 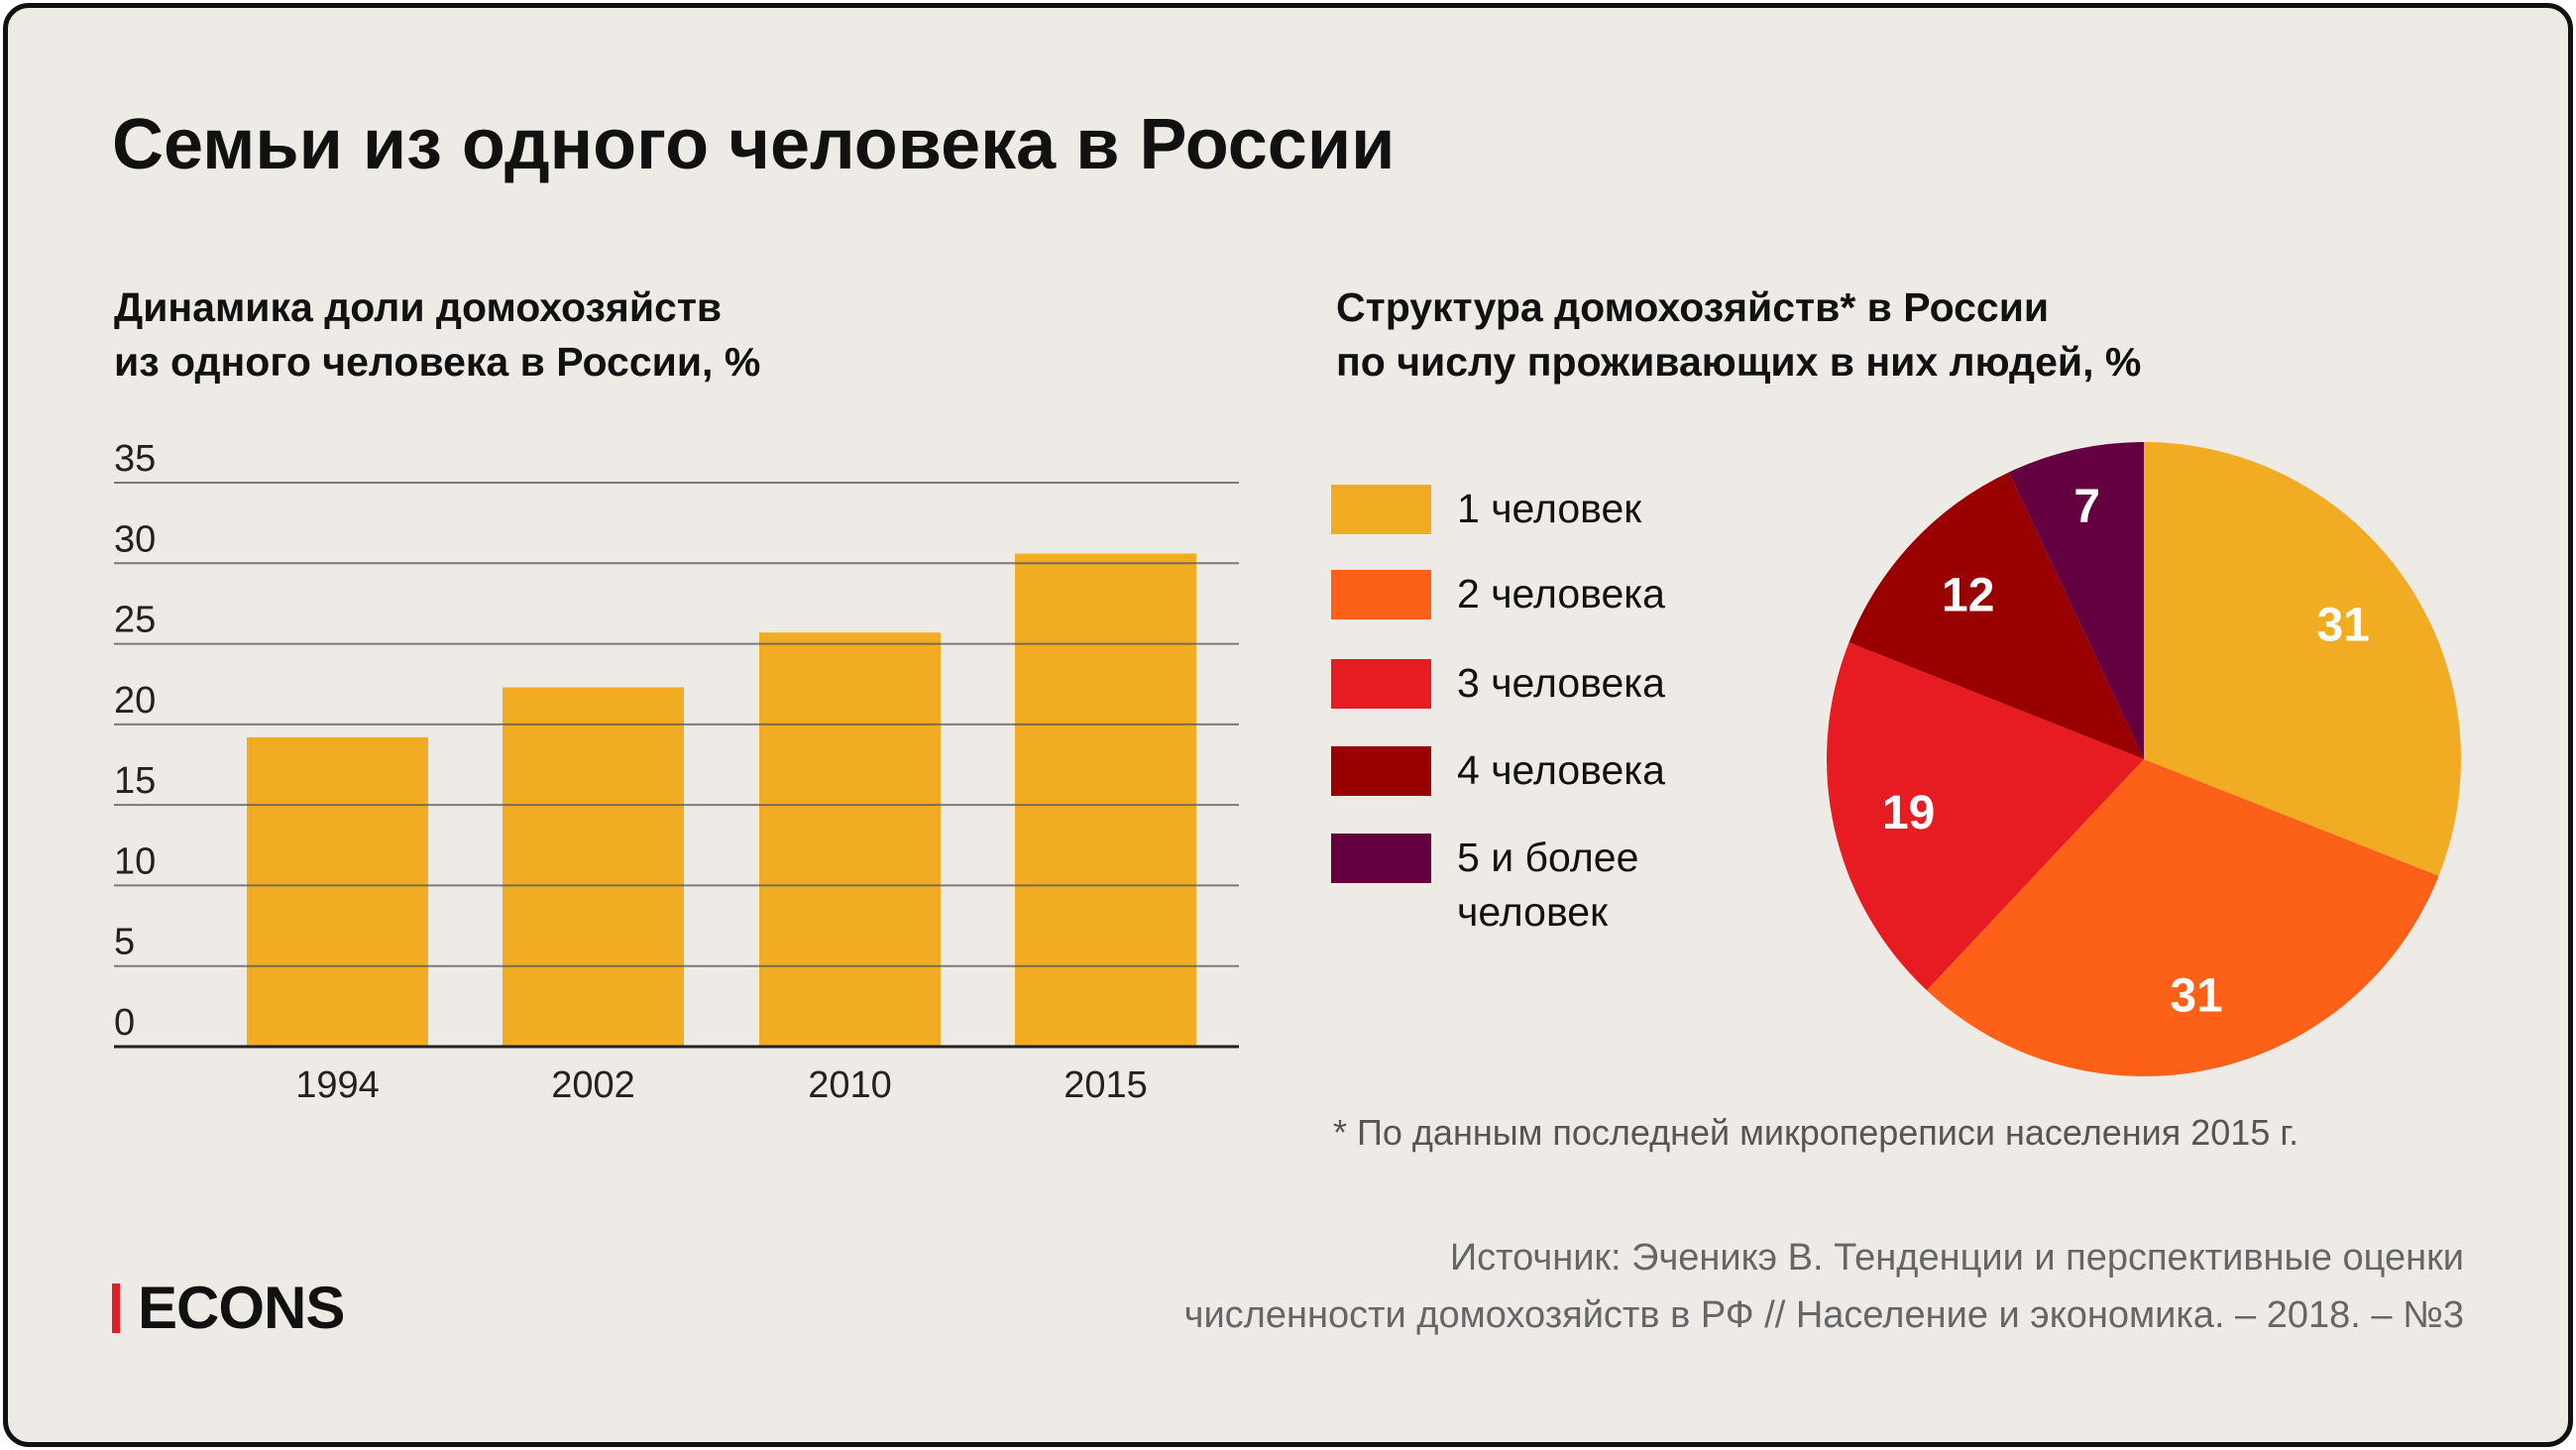 I want to click on legend-label: 2 человека, so click(x=1605, y=594).